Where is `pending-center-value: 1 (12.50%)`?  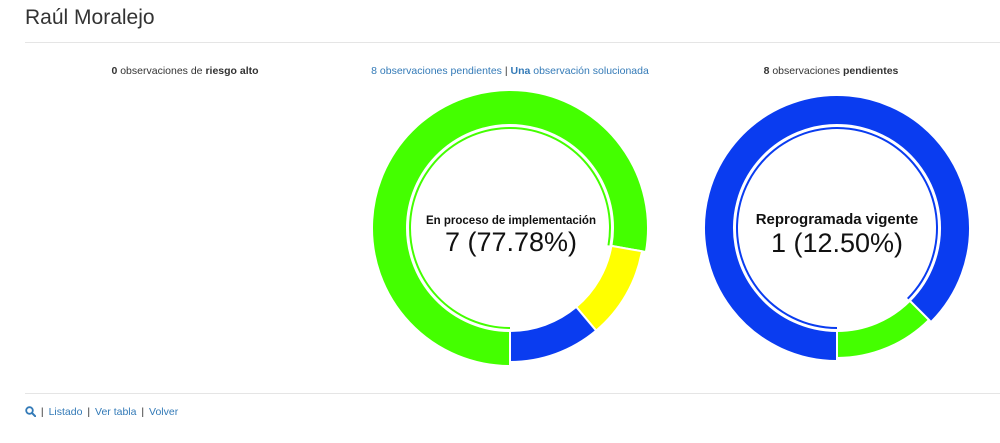 pending-center-value: 1 (12.50%) is located at coordinates (837, 243).